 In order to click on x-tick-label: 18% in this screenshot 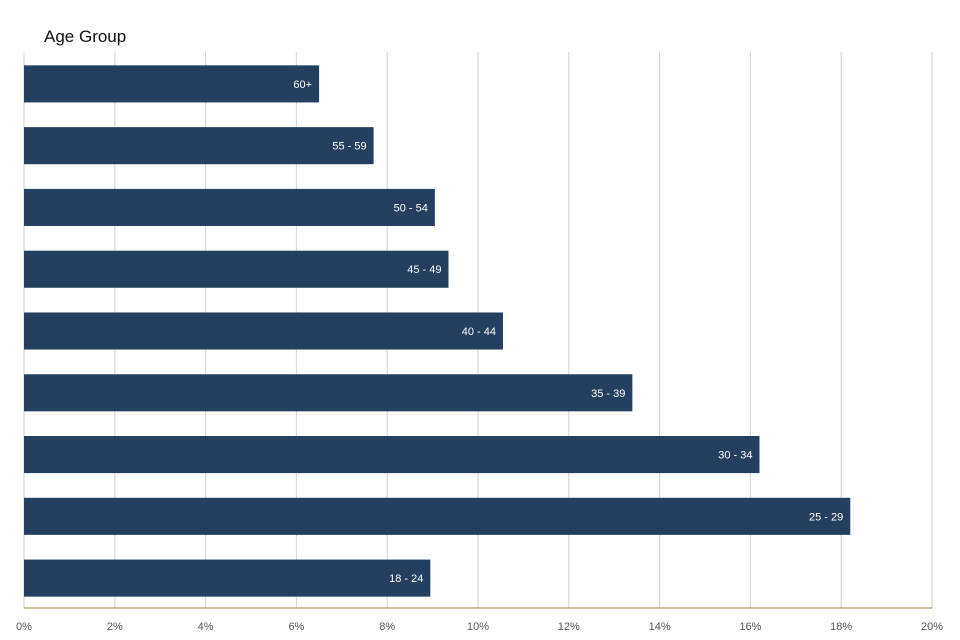, I will do `click(841, 627)`.